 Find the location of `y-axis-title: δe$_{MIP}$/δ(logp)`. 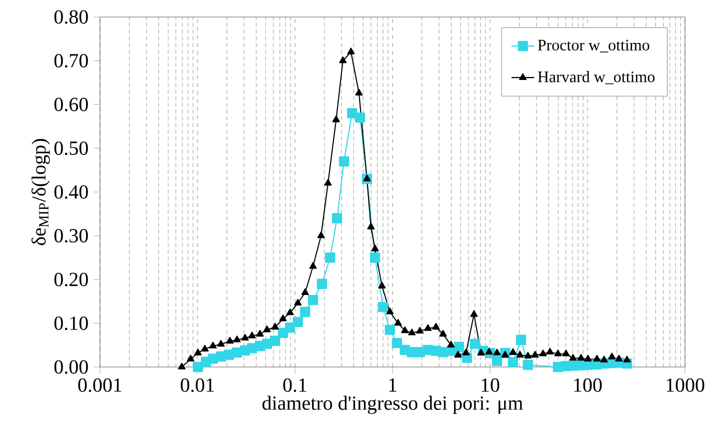

y-axis-title: δe$_{MIP}$/δ(logp) is located at coordinates (41, 192).